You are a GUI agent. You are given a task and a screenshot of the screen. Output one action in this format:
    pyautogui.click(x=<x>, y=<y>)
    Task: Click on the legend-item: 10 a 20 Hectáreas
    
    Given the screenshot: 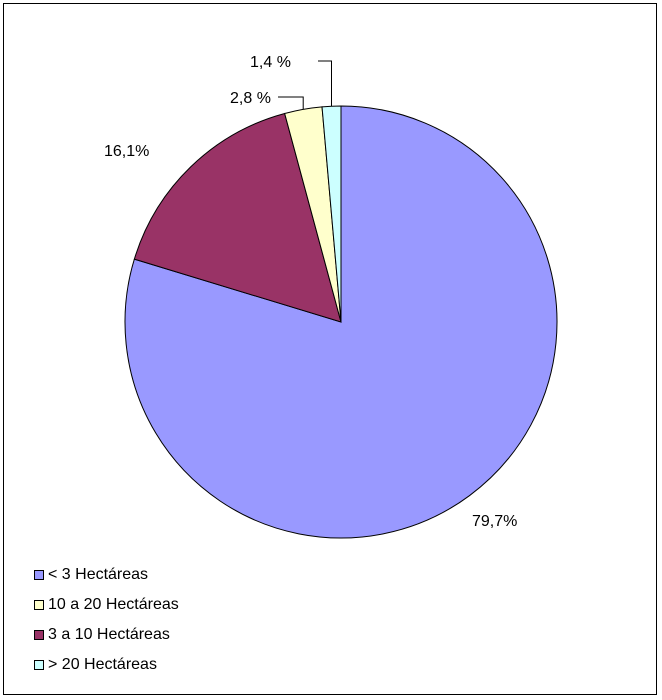 What is the action you would take?
    pyautogui.click(x=106, y=605)
    